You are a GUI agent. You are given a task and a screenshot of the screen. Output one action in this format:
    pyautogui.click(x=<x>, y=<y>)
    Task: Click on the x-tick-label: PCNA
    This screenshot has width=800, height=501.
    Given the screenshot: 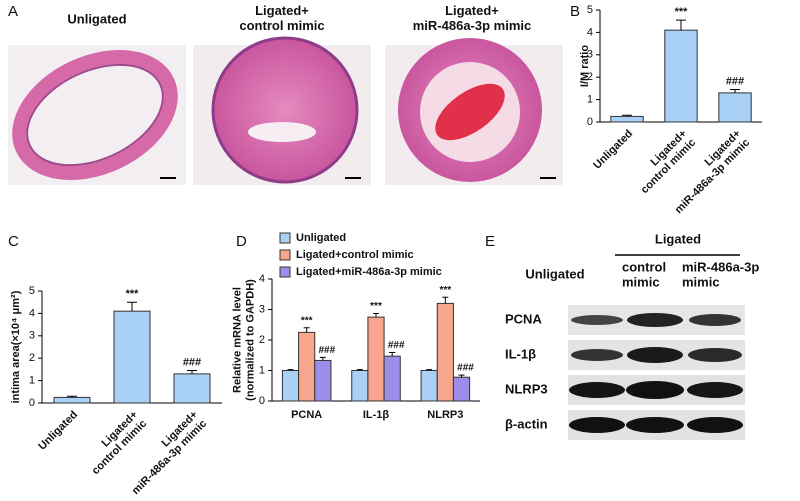 What is the action you would take?
    pyautogui.click(x=306, y=415)
    